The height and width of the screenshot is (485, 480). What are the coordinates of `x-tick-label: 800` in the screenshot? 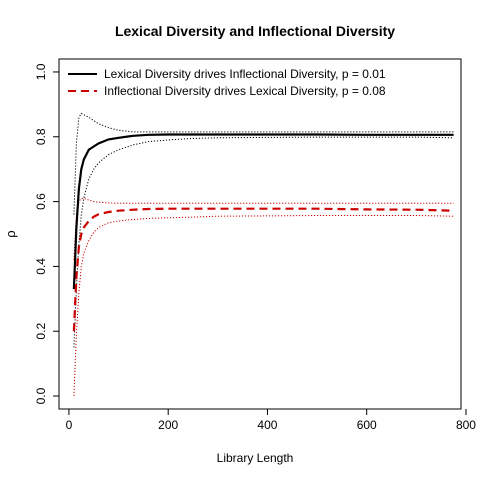 It's located at (466, 425).